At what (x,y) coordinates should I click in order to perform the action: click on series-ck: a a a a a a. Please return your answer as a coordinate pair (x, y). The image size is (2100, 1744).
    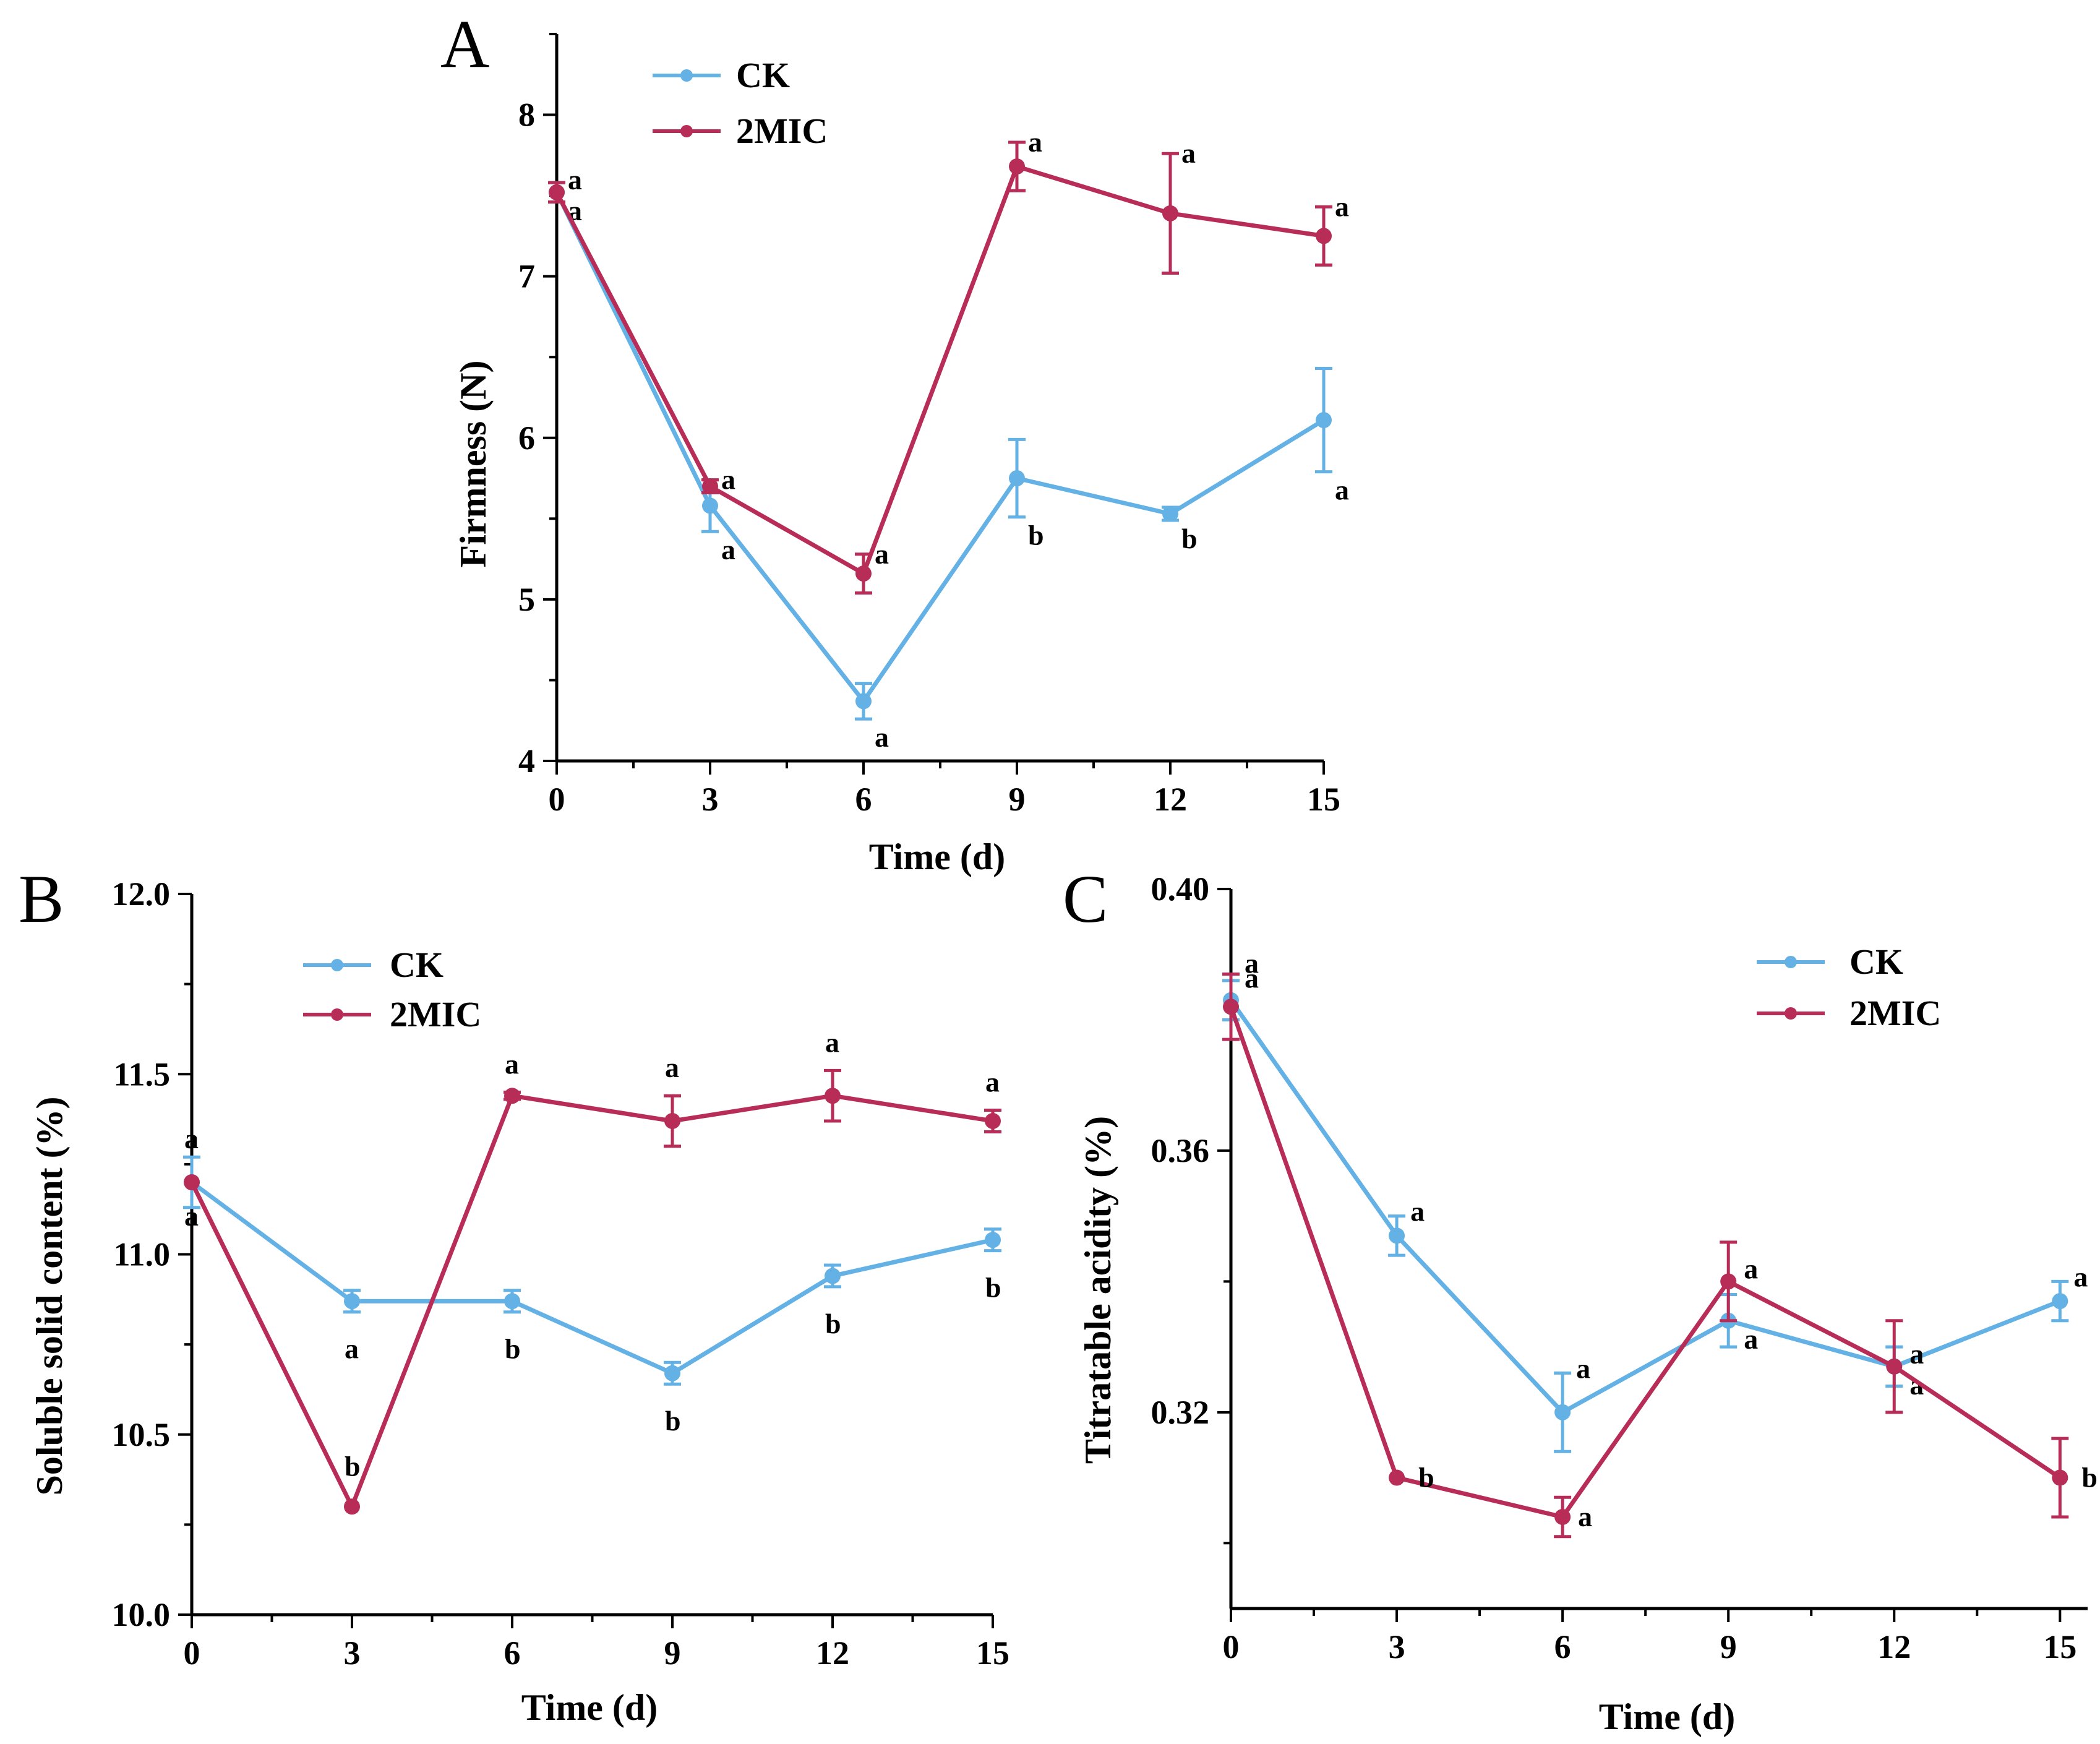
    Looking at the image, I should click on (1655, 1208).